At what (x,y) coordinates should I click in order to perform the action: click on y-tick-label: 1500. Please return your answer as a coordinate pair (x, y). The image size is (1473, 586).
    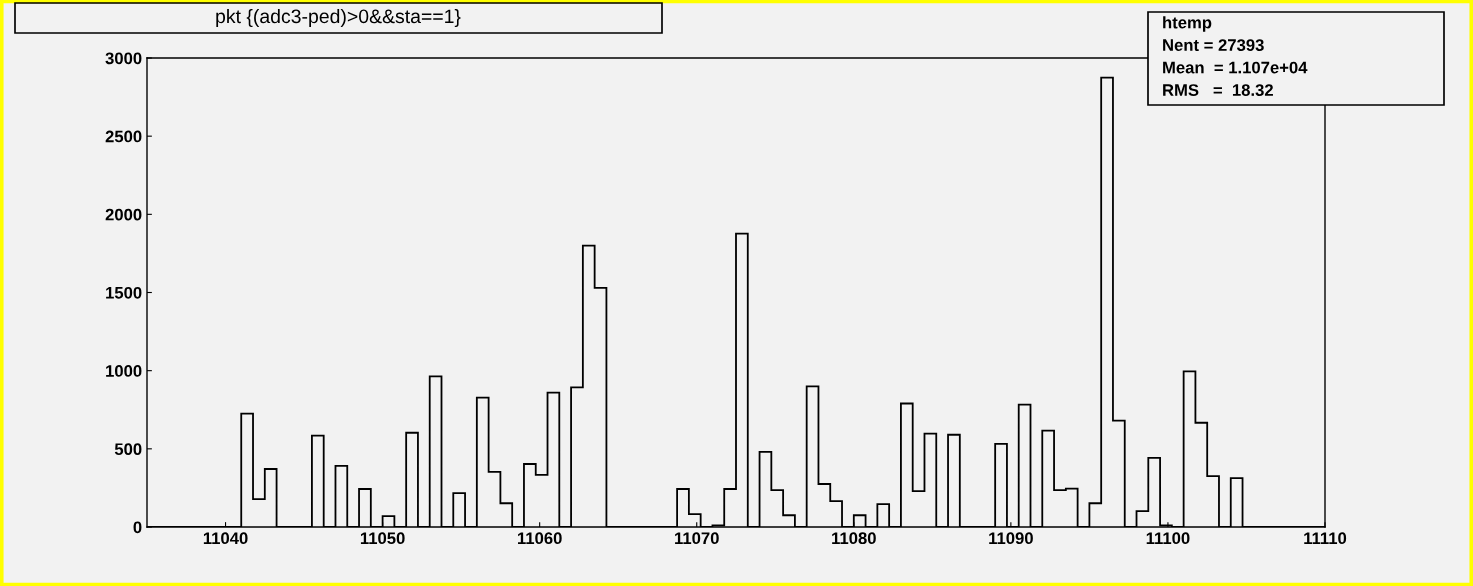
    Looking at the image, I should click on (124, 292).